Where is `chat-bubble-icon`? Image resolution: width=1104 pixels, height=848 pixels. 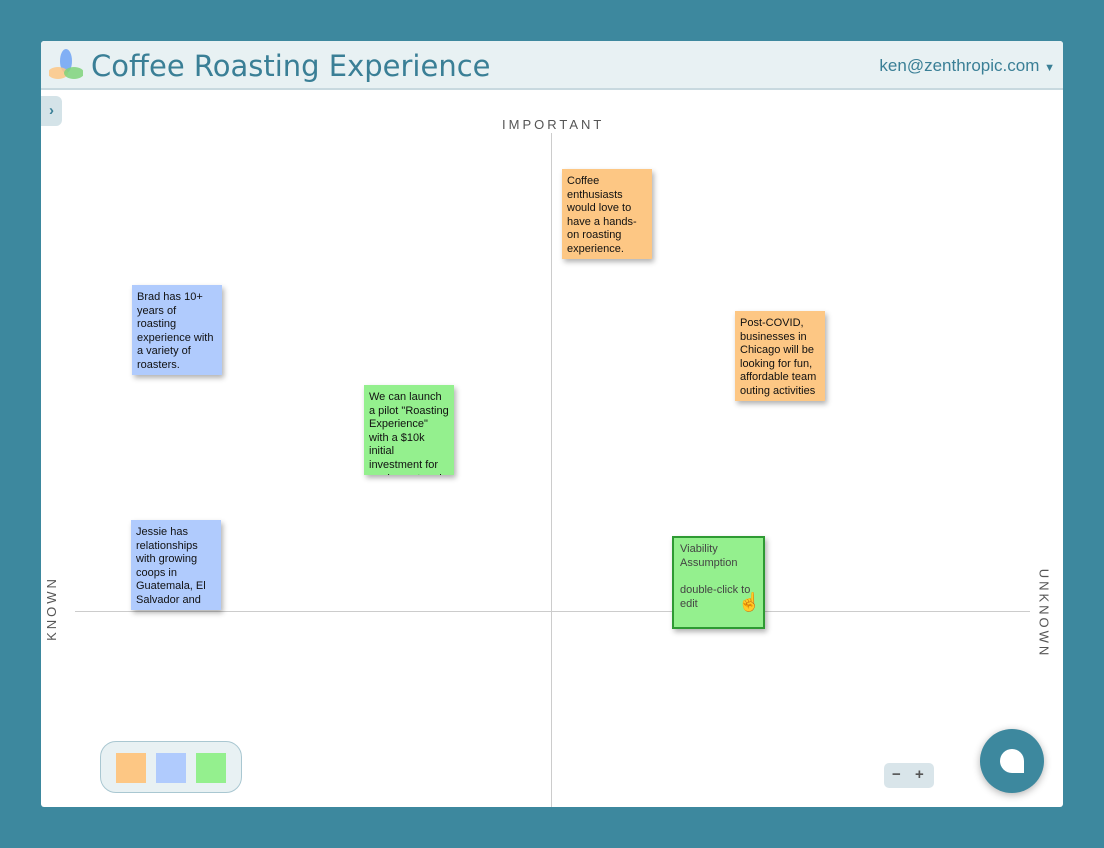 chat-bubble-icon is located at coordinates (1012, 761).